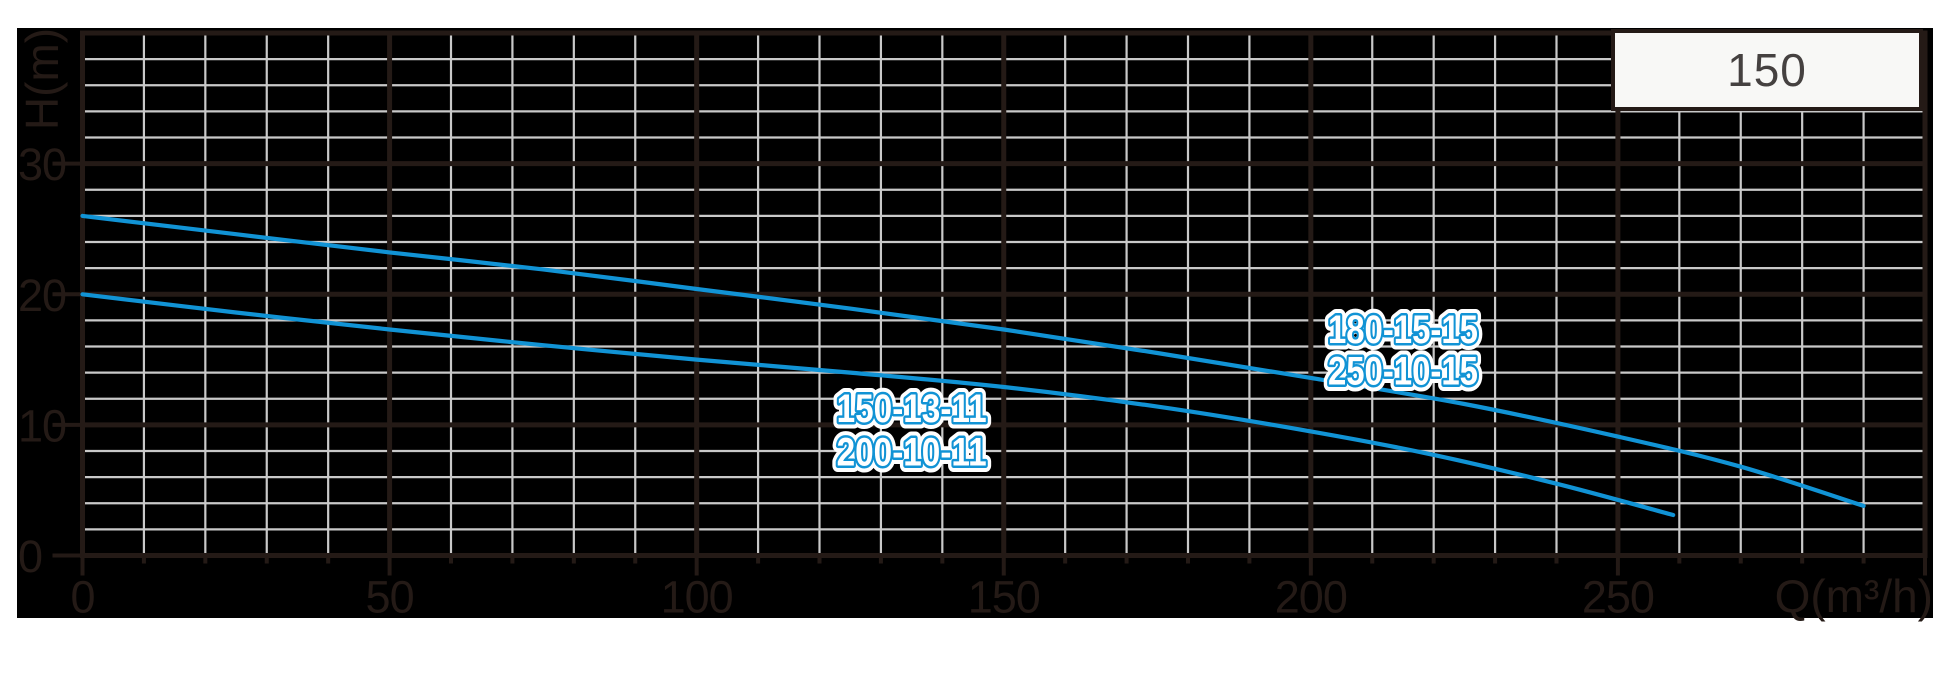 The image size is (1937, 675). I want to click on curve-label-halo: 200-10-11, so click(912, 452).